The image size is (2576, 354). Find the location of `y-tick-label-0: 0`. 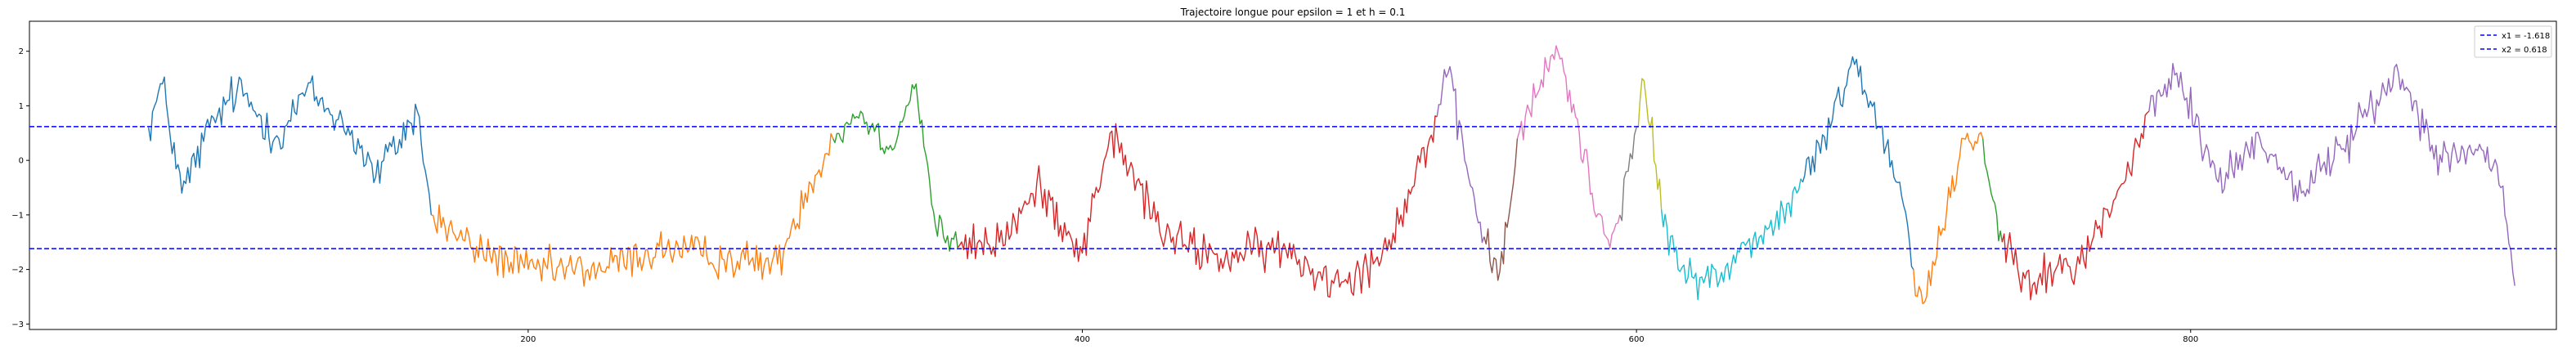

y-tick-label-0: 0 is located at coordinates (22, 161).